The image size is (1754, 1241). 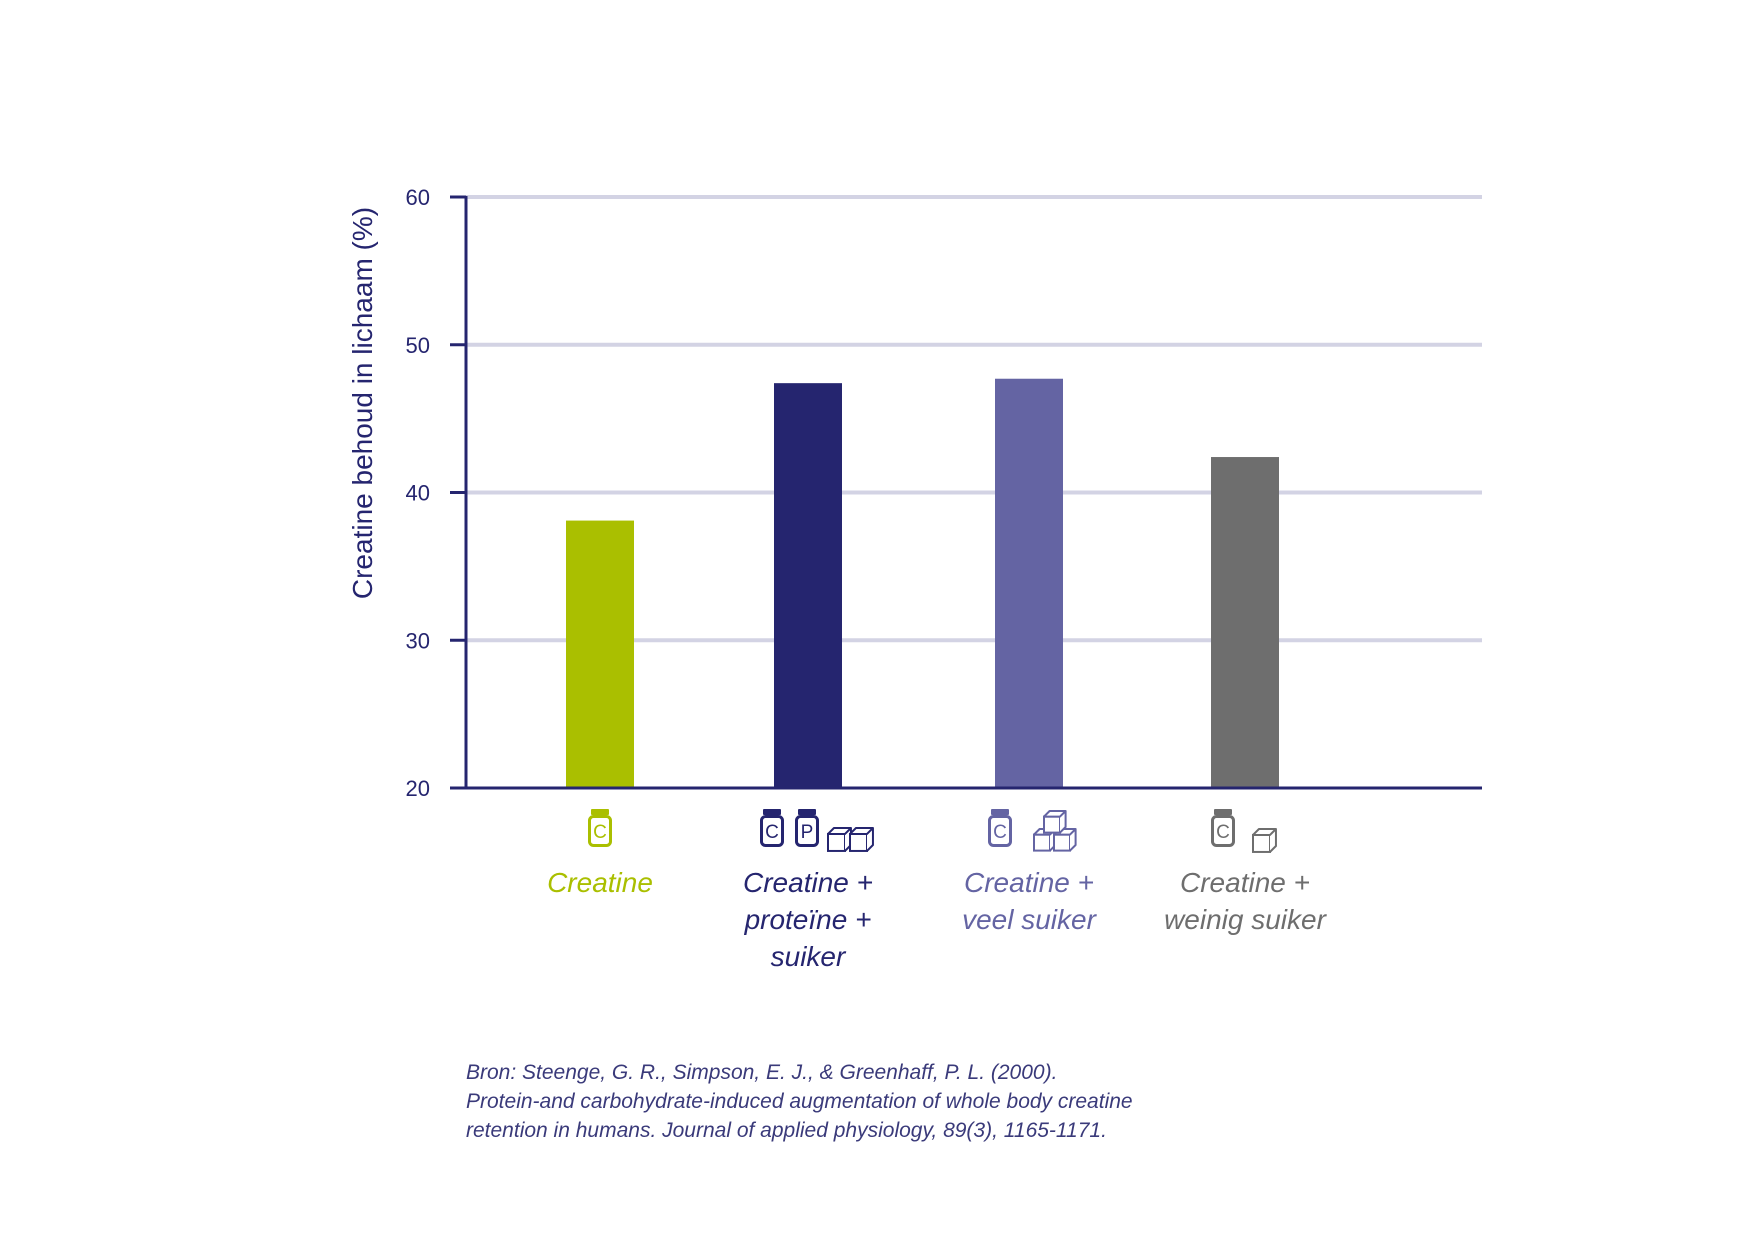 I want to click on category-label-line: Creatine, so click(x=600, y=882).